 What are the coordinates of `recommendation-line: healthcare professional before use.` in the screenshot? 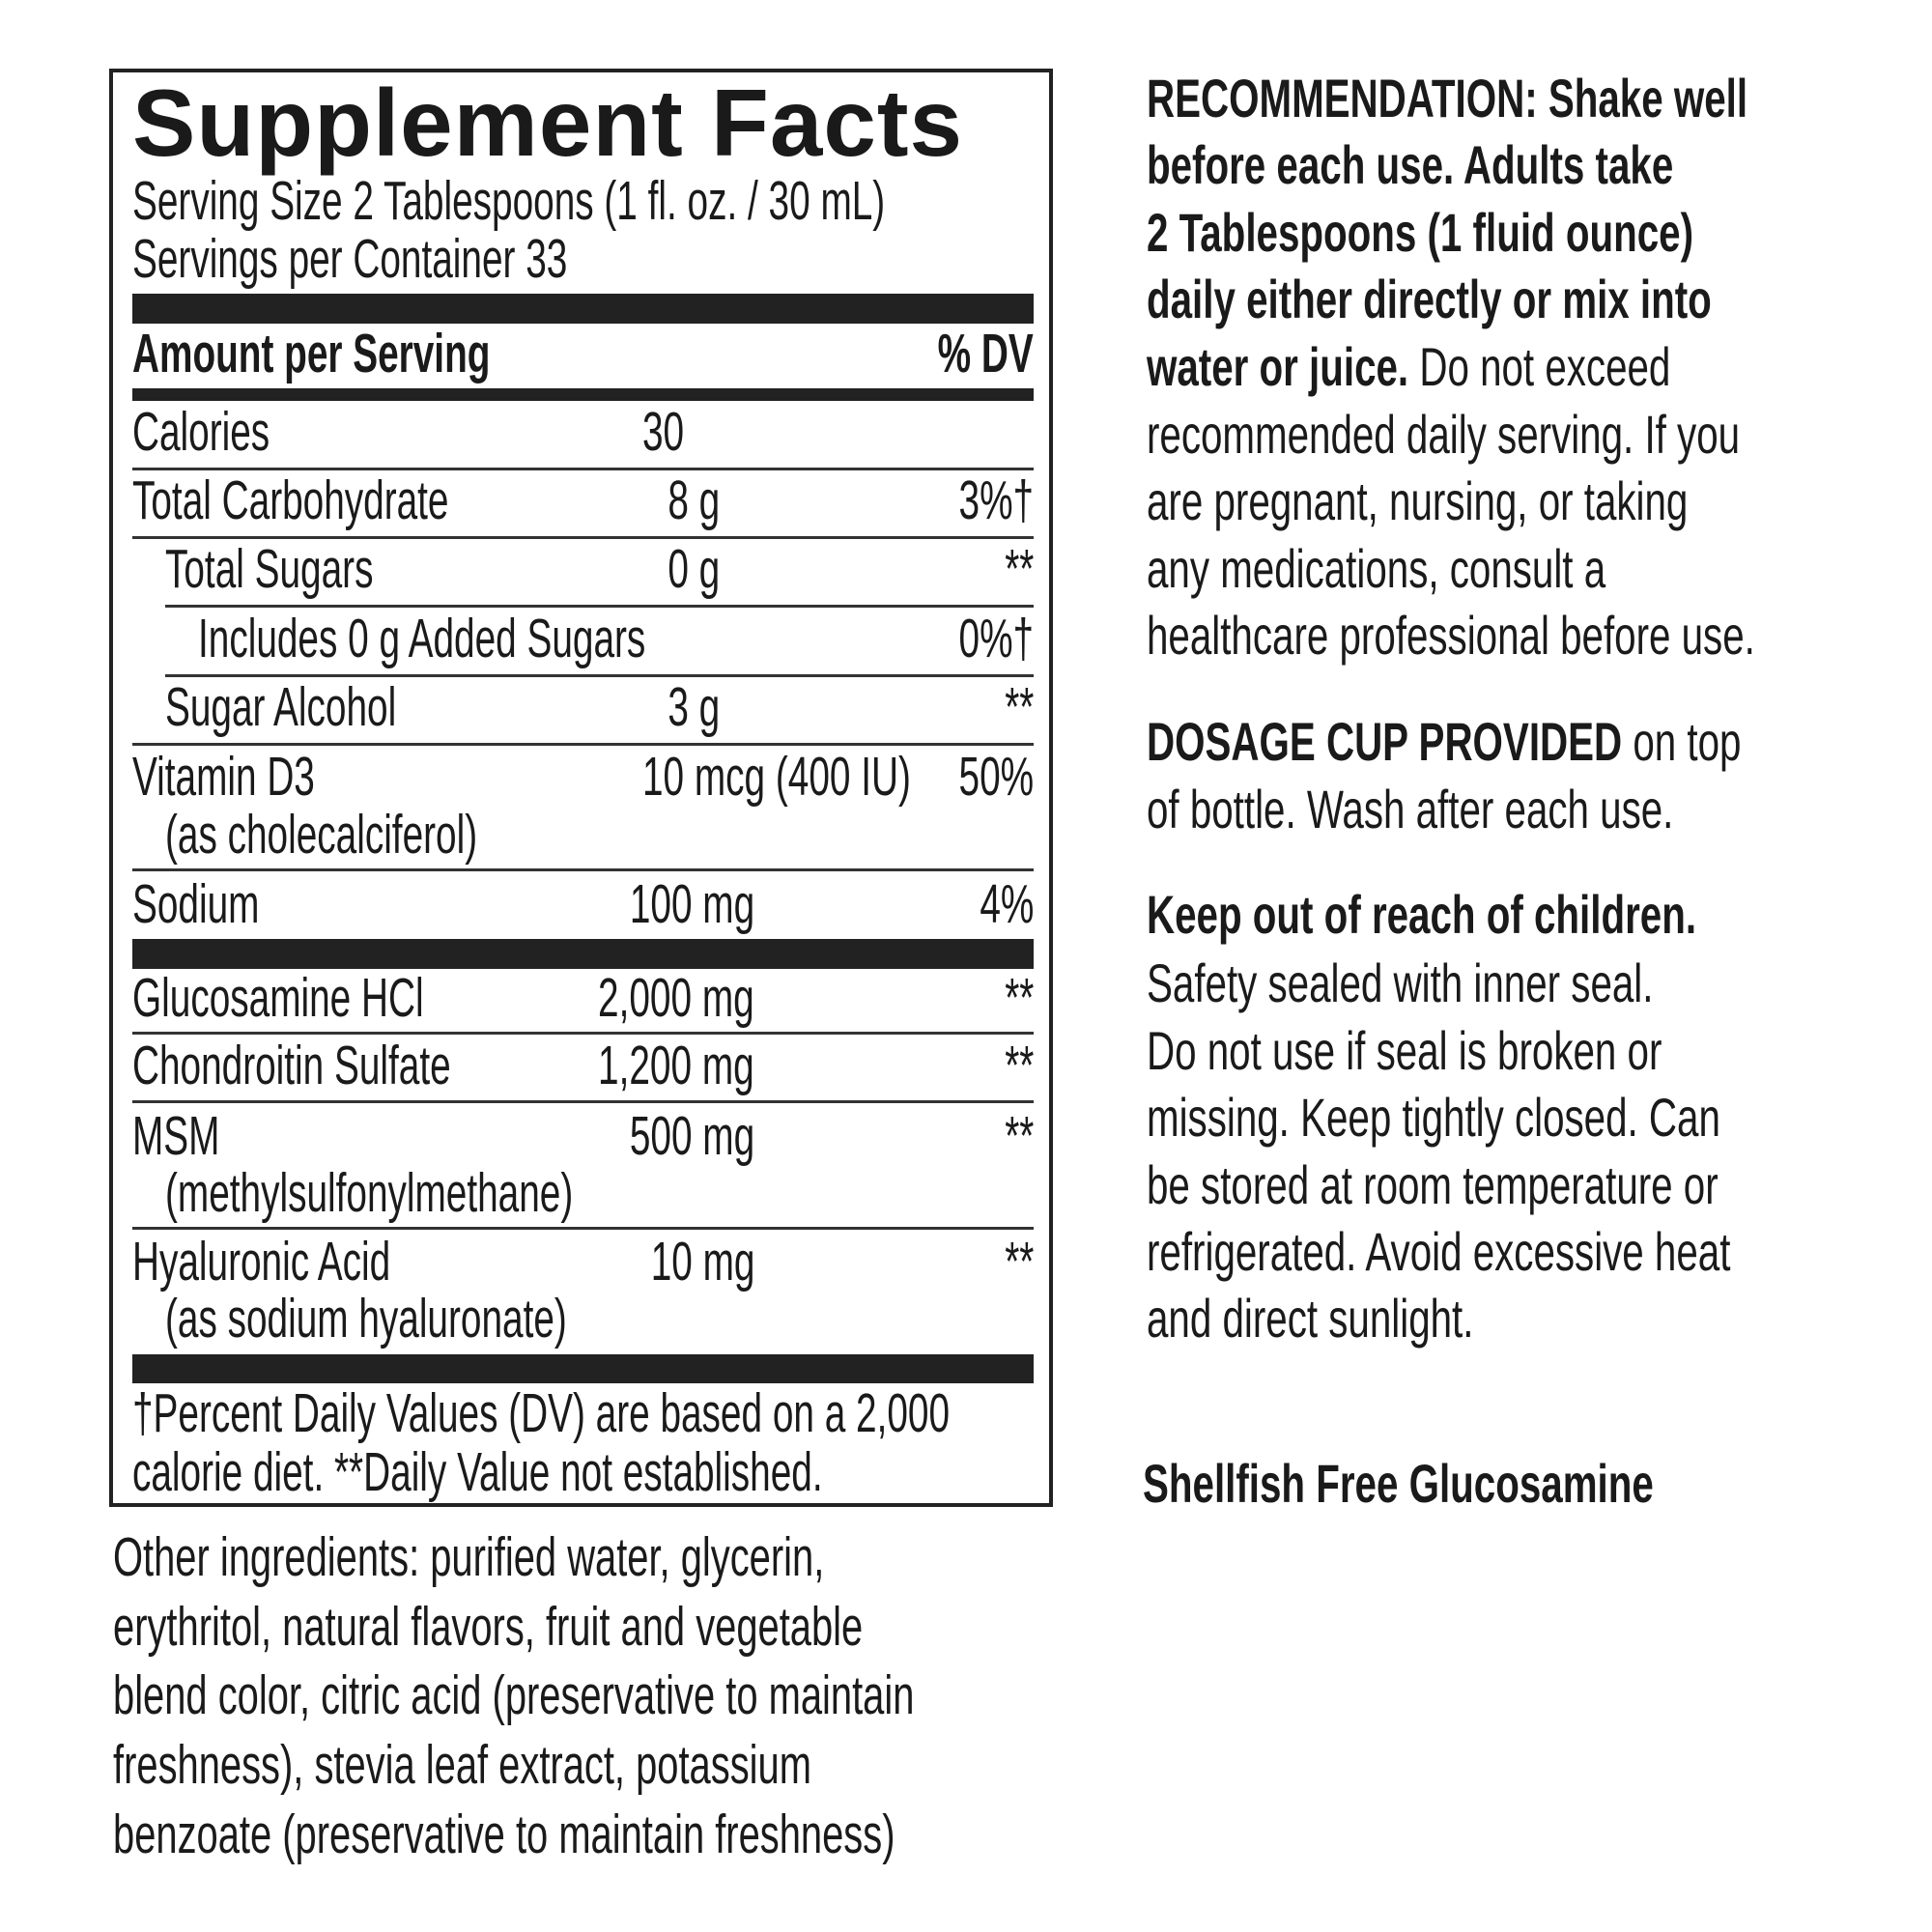 It's located at (1451, 635).